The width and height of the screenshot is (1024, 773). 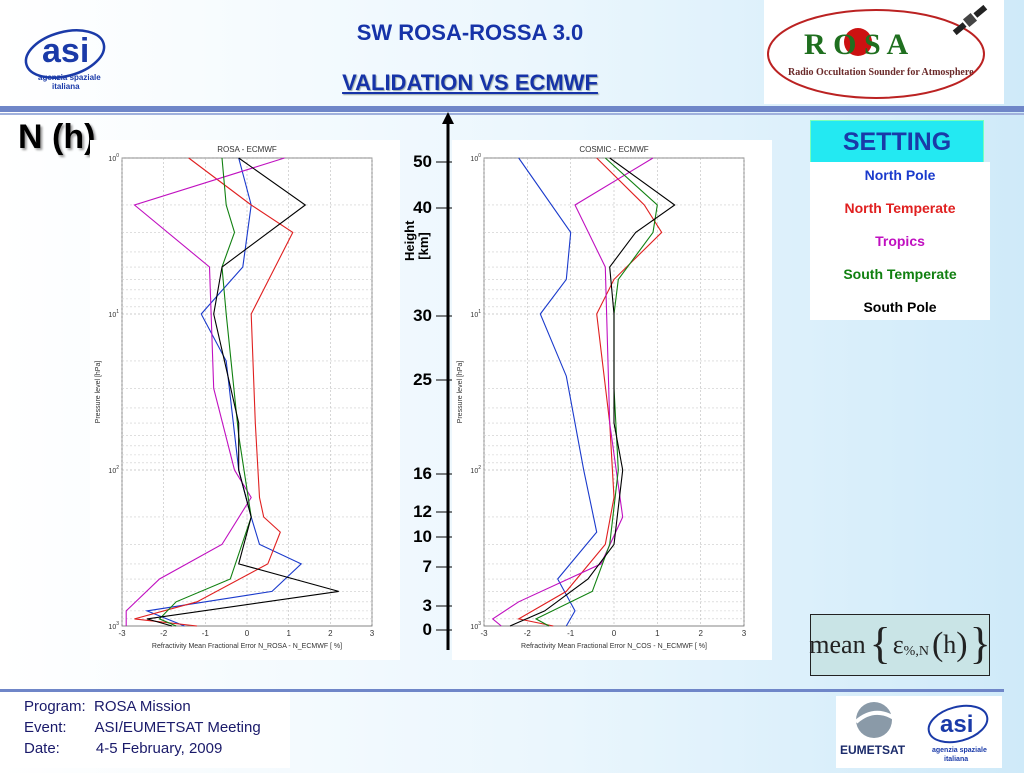 What do you see at coordinates (900, 175) in the screenshot?
I see `legend-item-north-pole: North Pole` at bounding box center [900, 175].